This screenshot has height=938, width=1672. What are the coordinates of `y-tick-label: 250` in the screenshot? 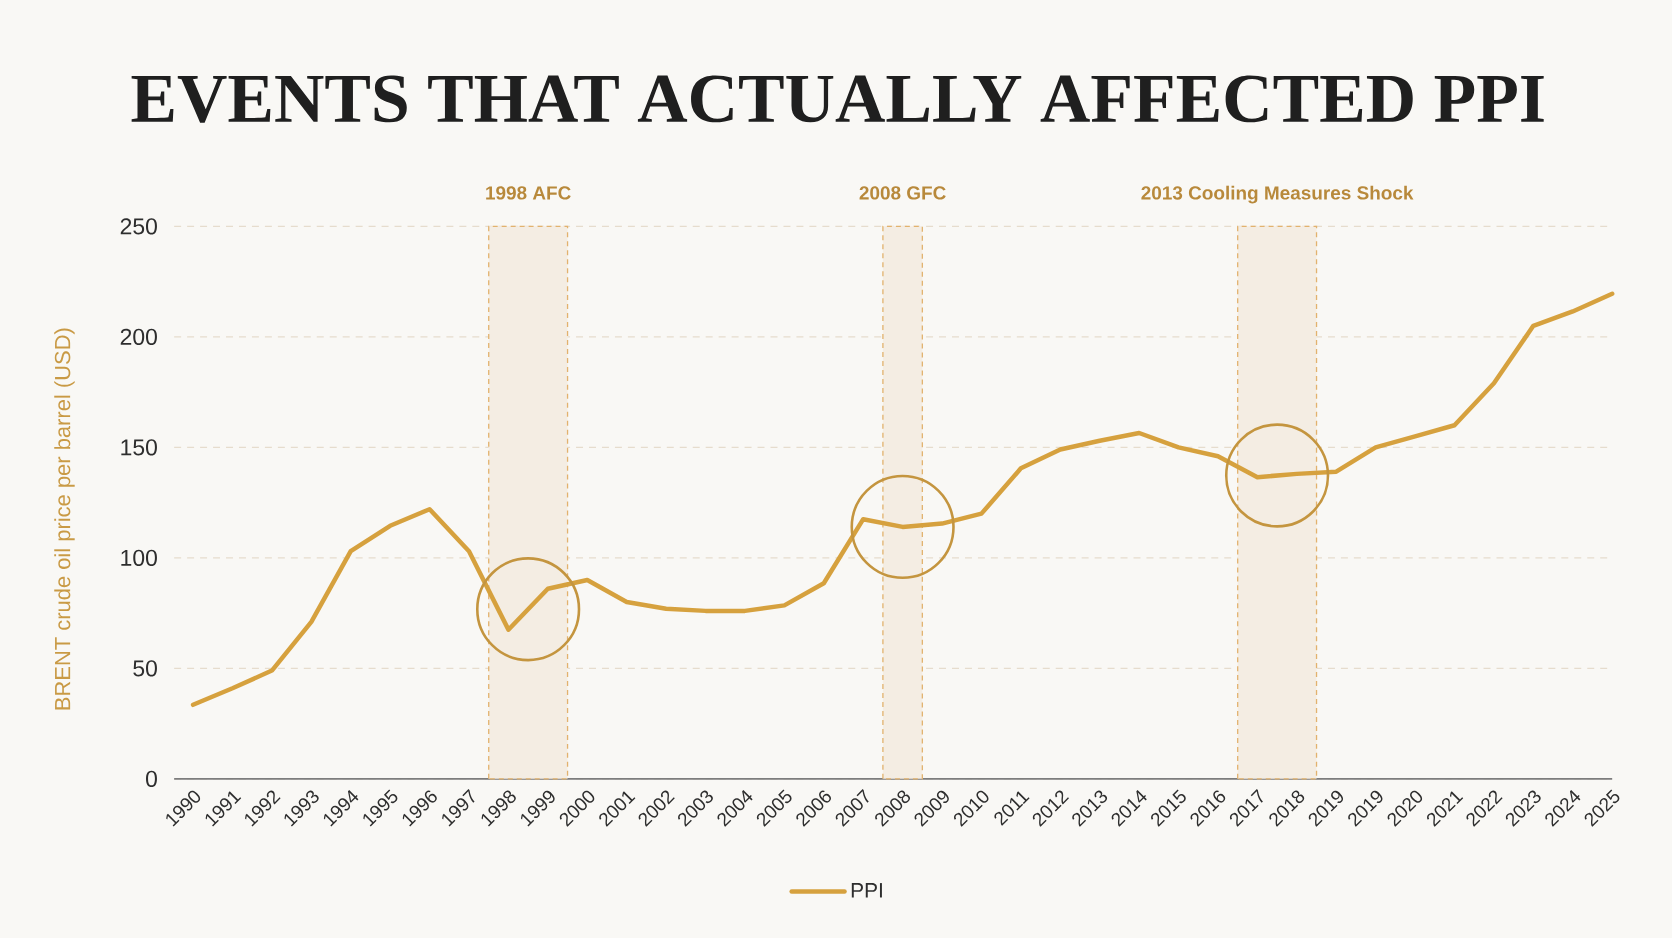 It's located at (138, 226).